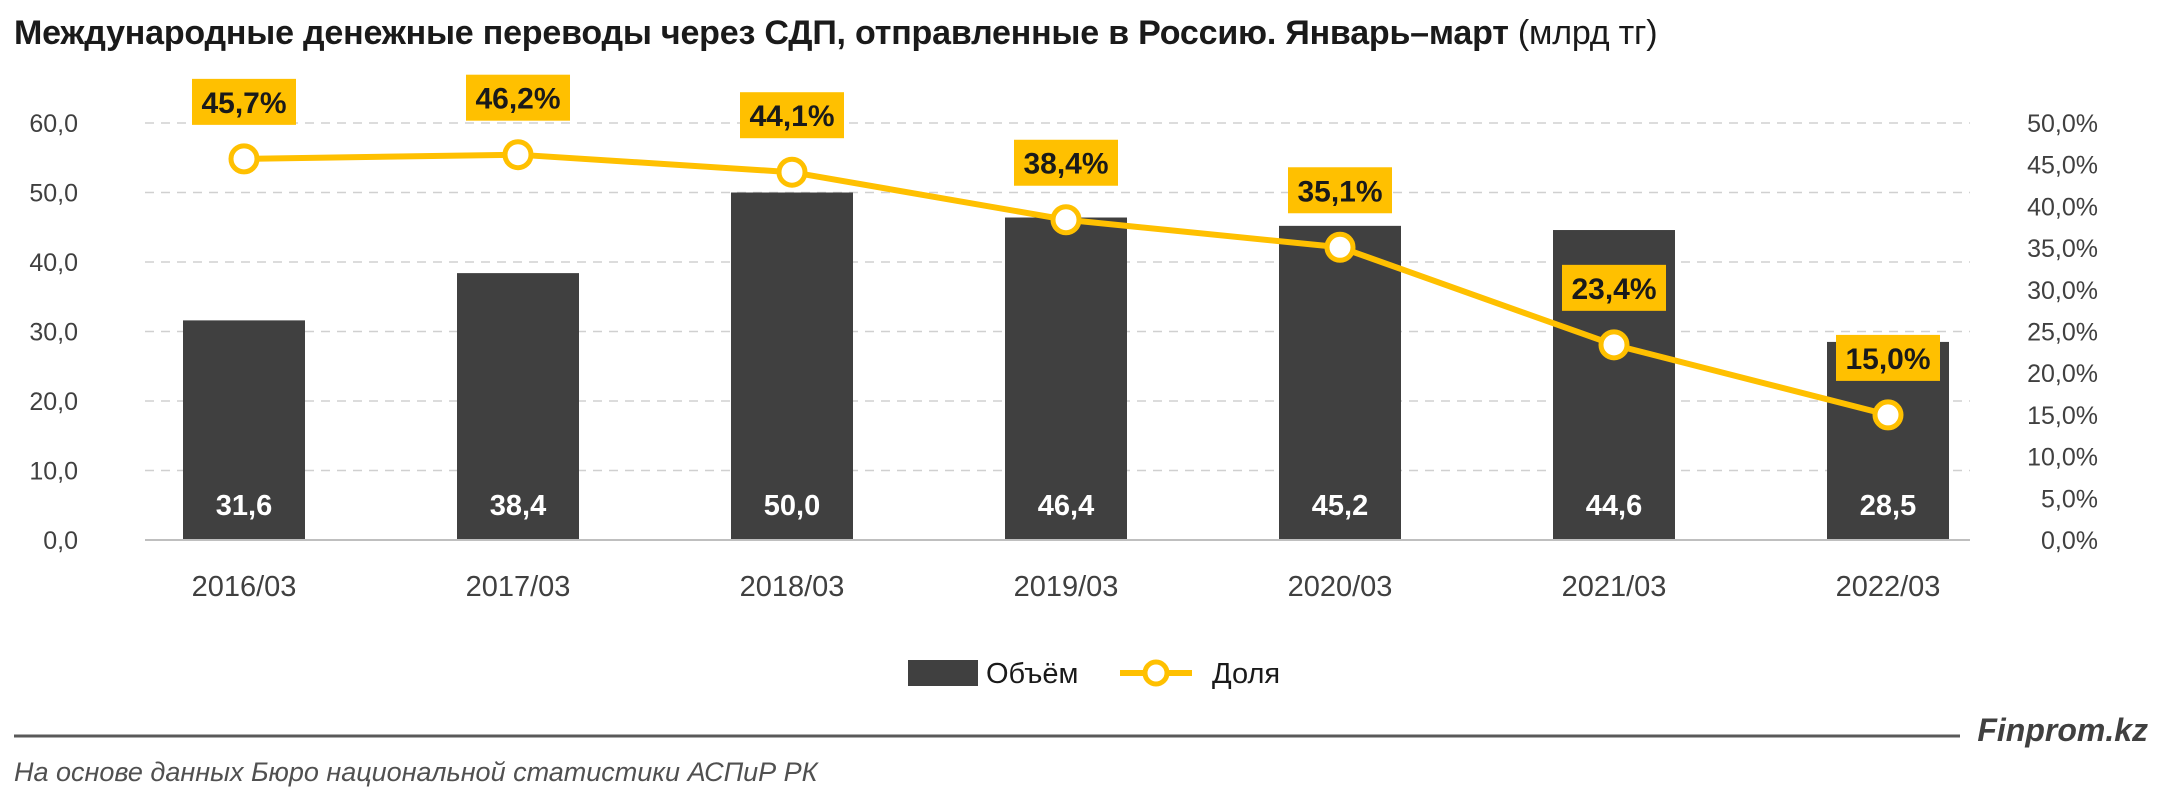 This screenshot has width=2160, height=798. What do you see at coordinates (2062, 730) in the screenshot?
I see `footer-brand: Finprom.kz` at bounding box center [2062, 730].